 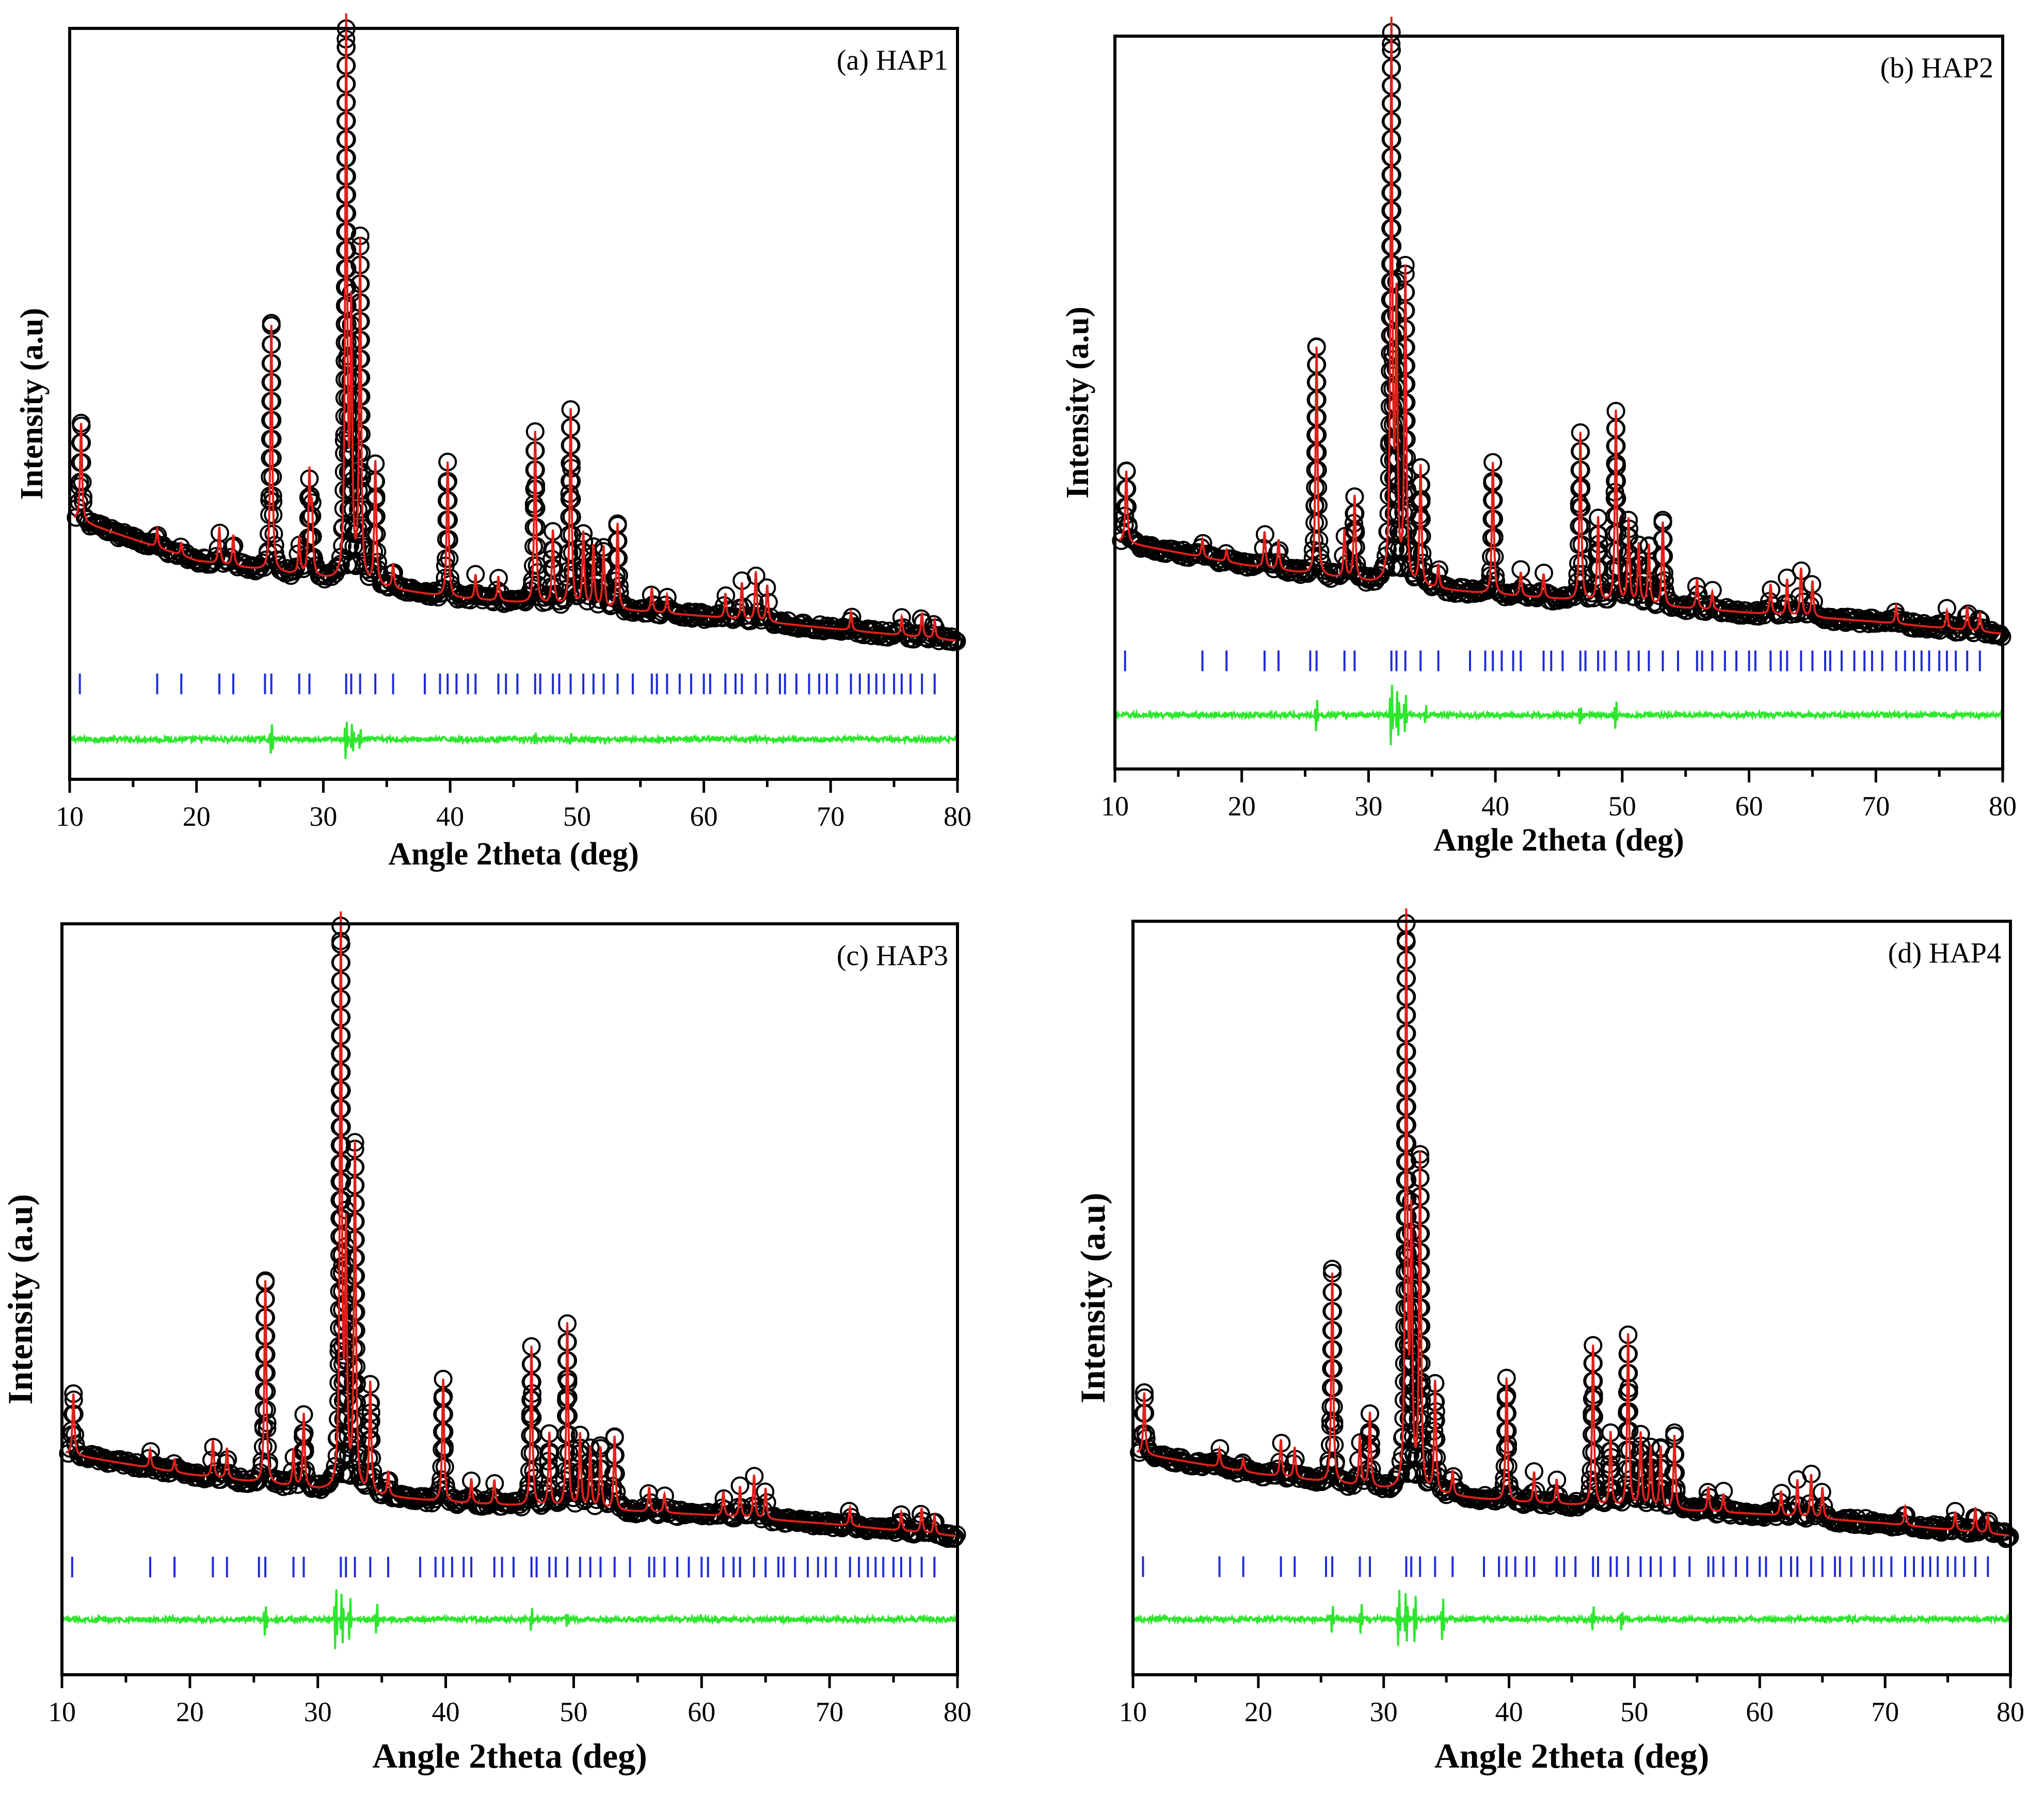 I want to click on panel-title-d: (d) HAP4, so click(x=1944, y=953).